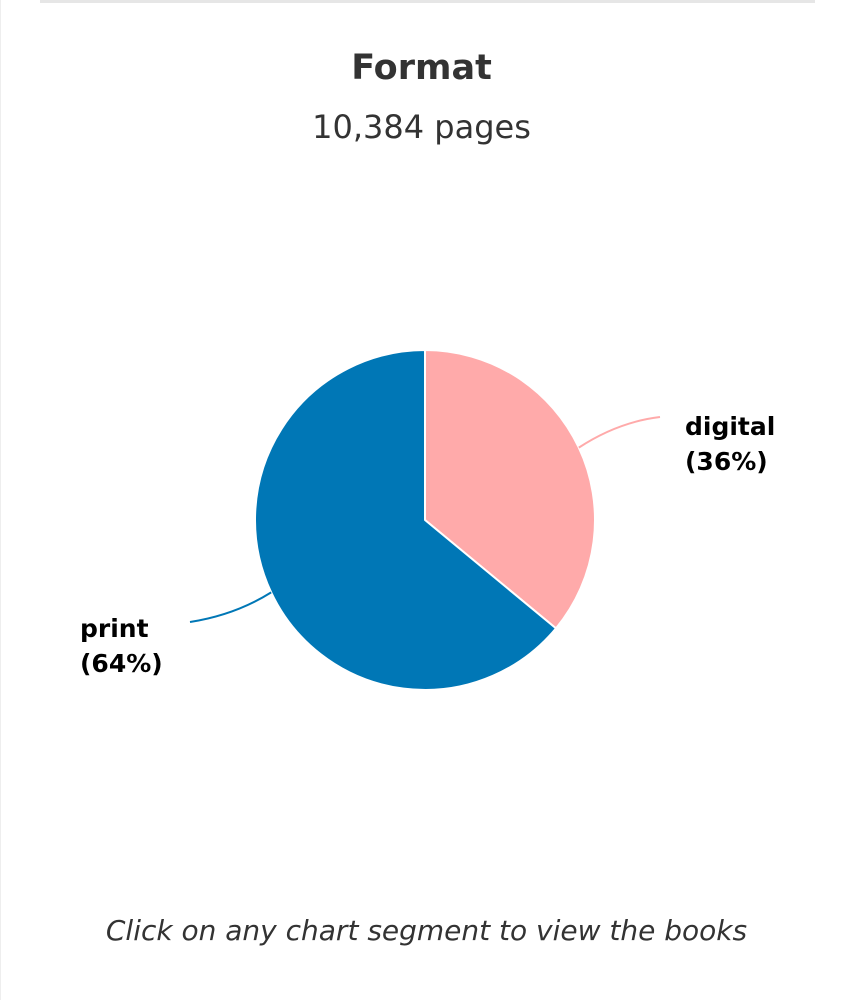 Image resolution: width=843 pixels, height=1000 pixels. What do you see at coordinates (0, 500) in the screenshot?
I see `page-edge` at bounding box center [0, 500].